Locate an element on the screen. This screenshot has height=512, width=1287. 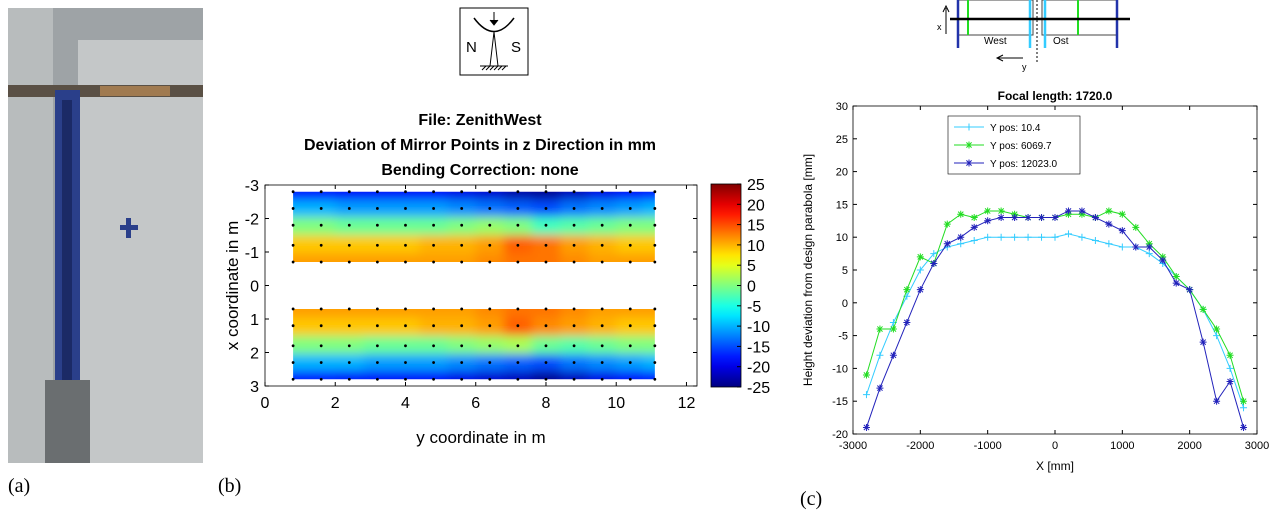
colorbar-tick-label: 15 is located at coordinates (756, 226).